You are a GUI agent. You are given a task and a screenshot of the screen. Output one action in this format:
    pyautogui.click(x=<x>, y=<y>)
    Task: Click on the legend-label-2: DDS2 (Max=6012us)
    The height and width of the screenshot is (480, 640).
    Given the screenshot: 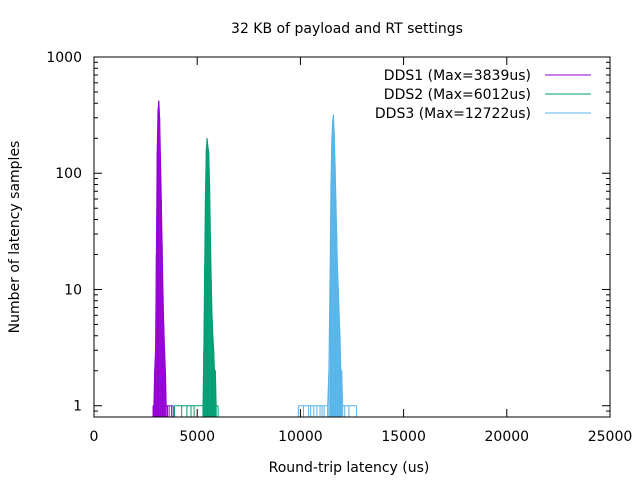 What is the action you would take?
    pyautogui.click(x=457, y=95)
    